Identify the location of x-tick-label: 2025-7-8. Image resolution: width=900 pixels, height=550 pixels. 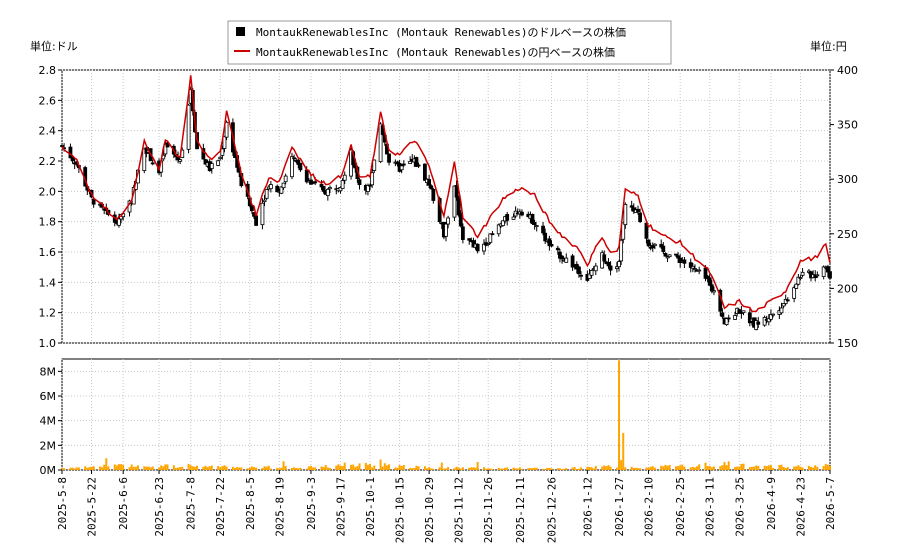
(191, 503).